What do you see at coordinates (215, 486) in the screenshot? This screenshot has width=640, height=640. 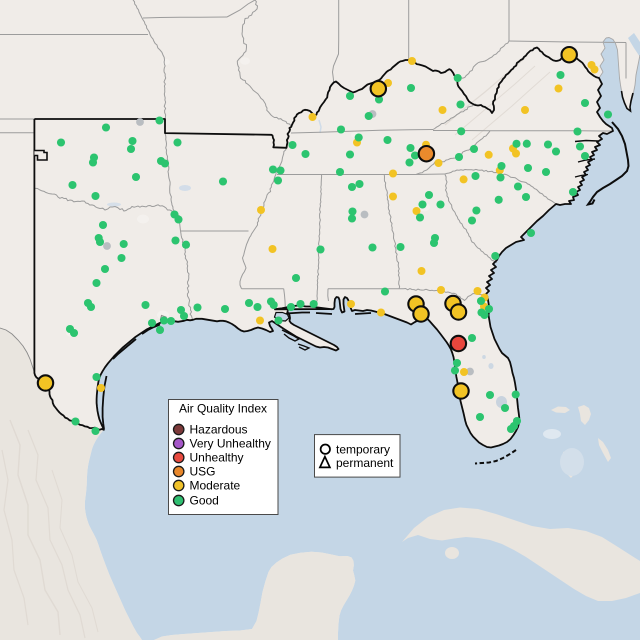 I see `svg-text: Moderate` at bounding box center [215, 486].